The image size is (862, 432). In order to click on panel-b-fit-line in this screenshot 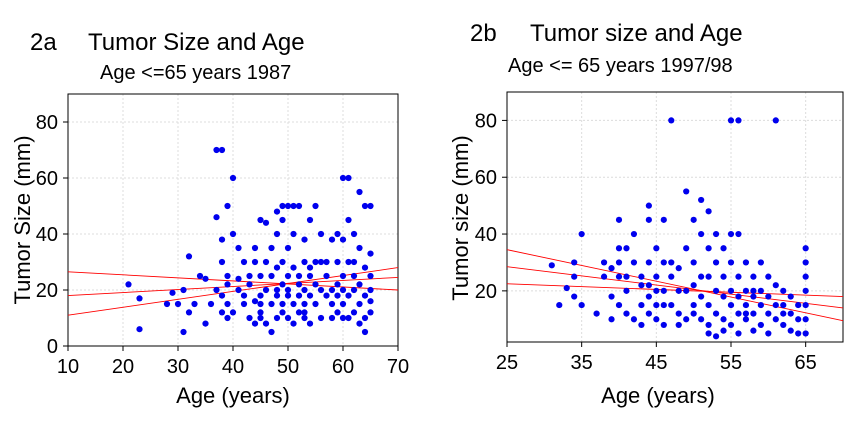, I will do `click(675, 285)`.